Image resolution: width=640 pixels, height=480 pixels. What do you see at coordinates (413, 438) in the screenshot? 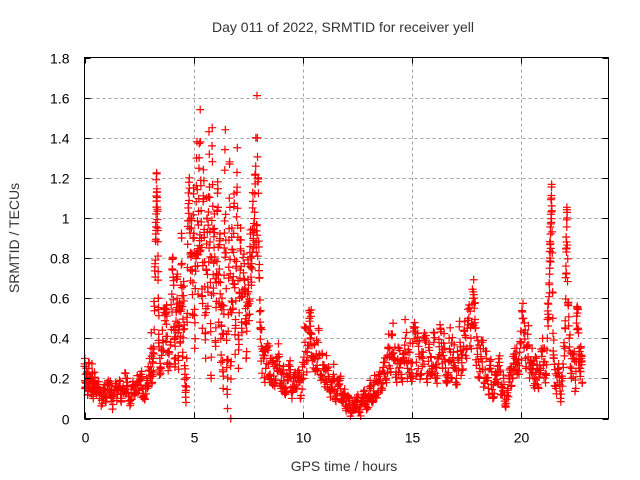
I see `x-tick-label: 15` at bounding box center [413, 438].